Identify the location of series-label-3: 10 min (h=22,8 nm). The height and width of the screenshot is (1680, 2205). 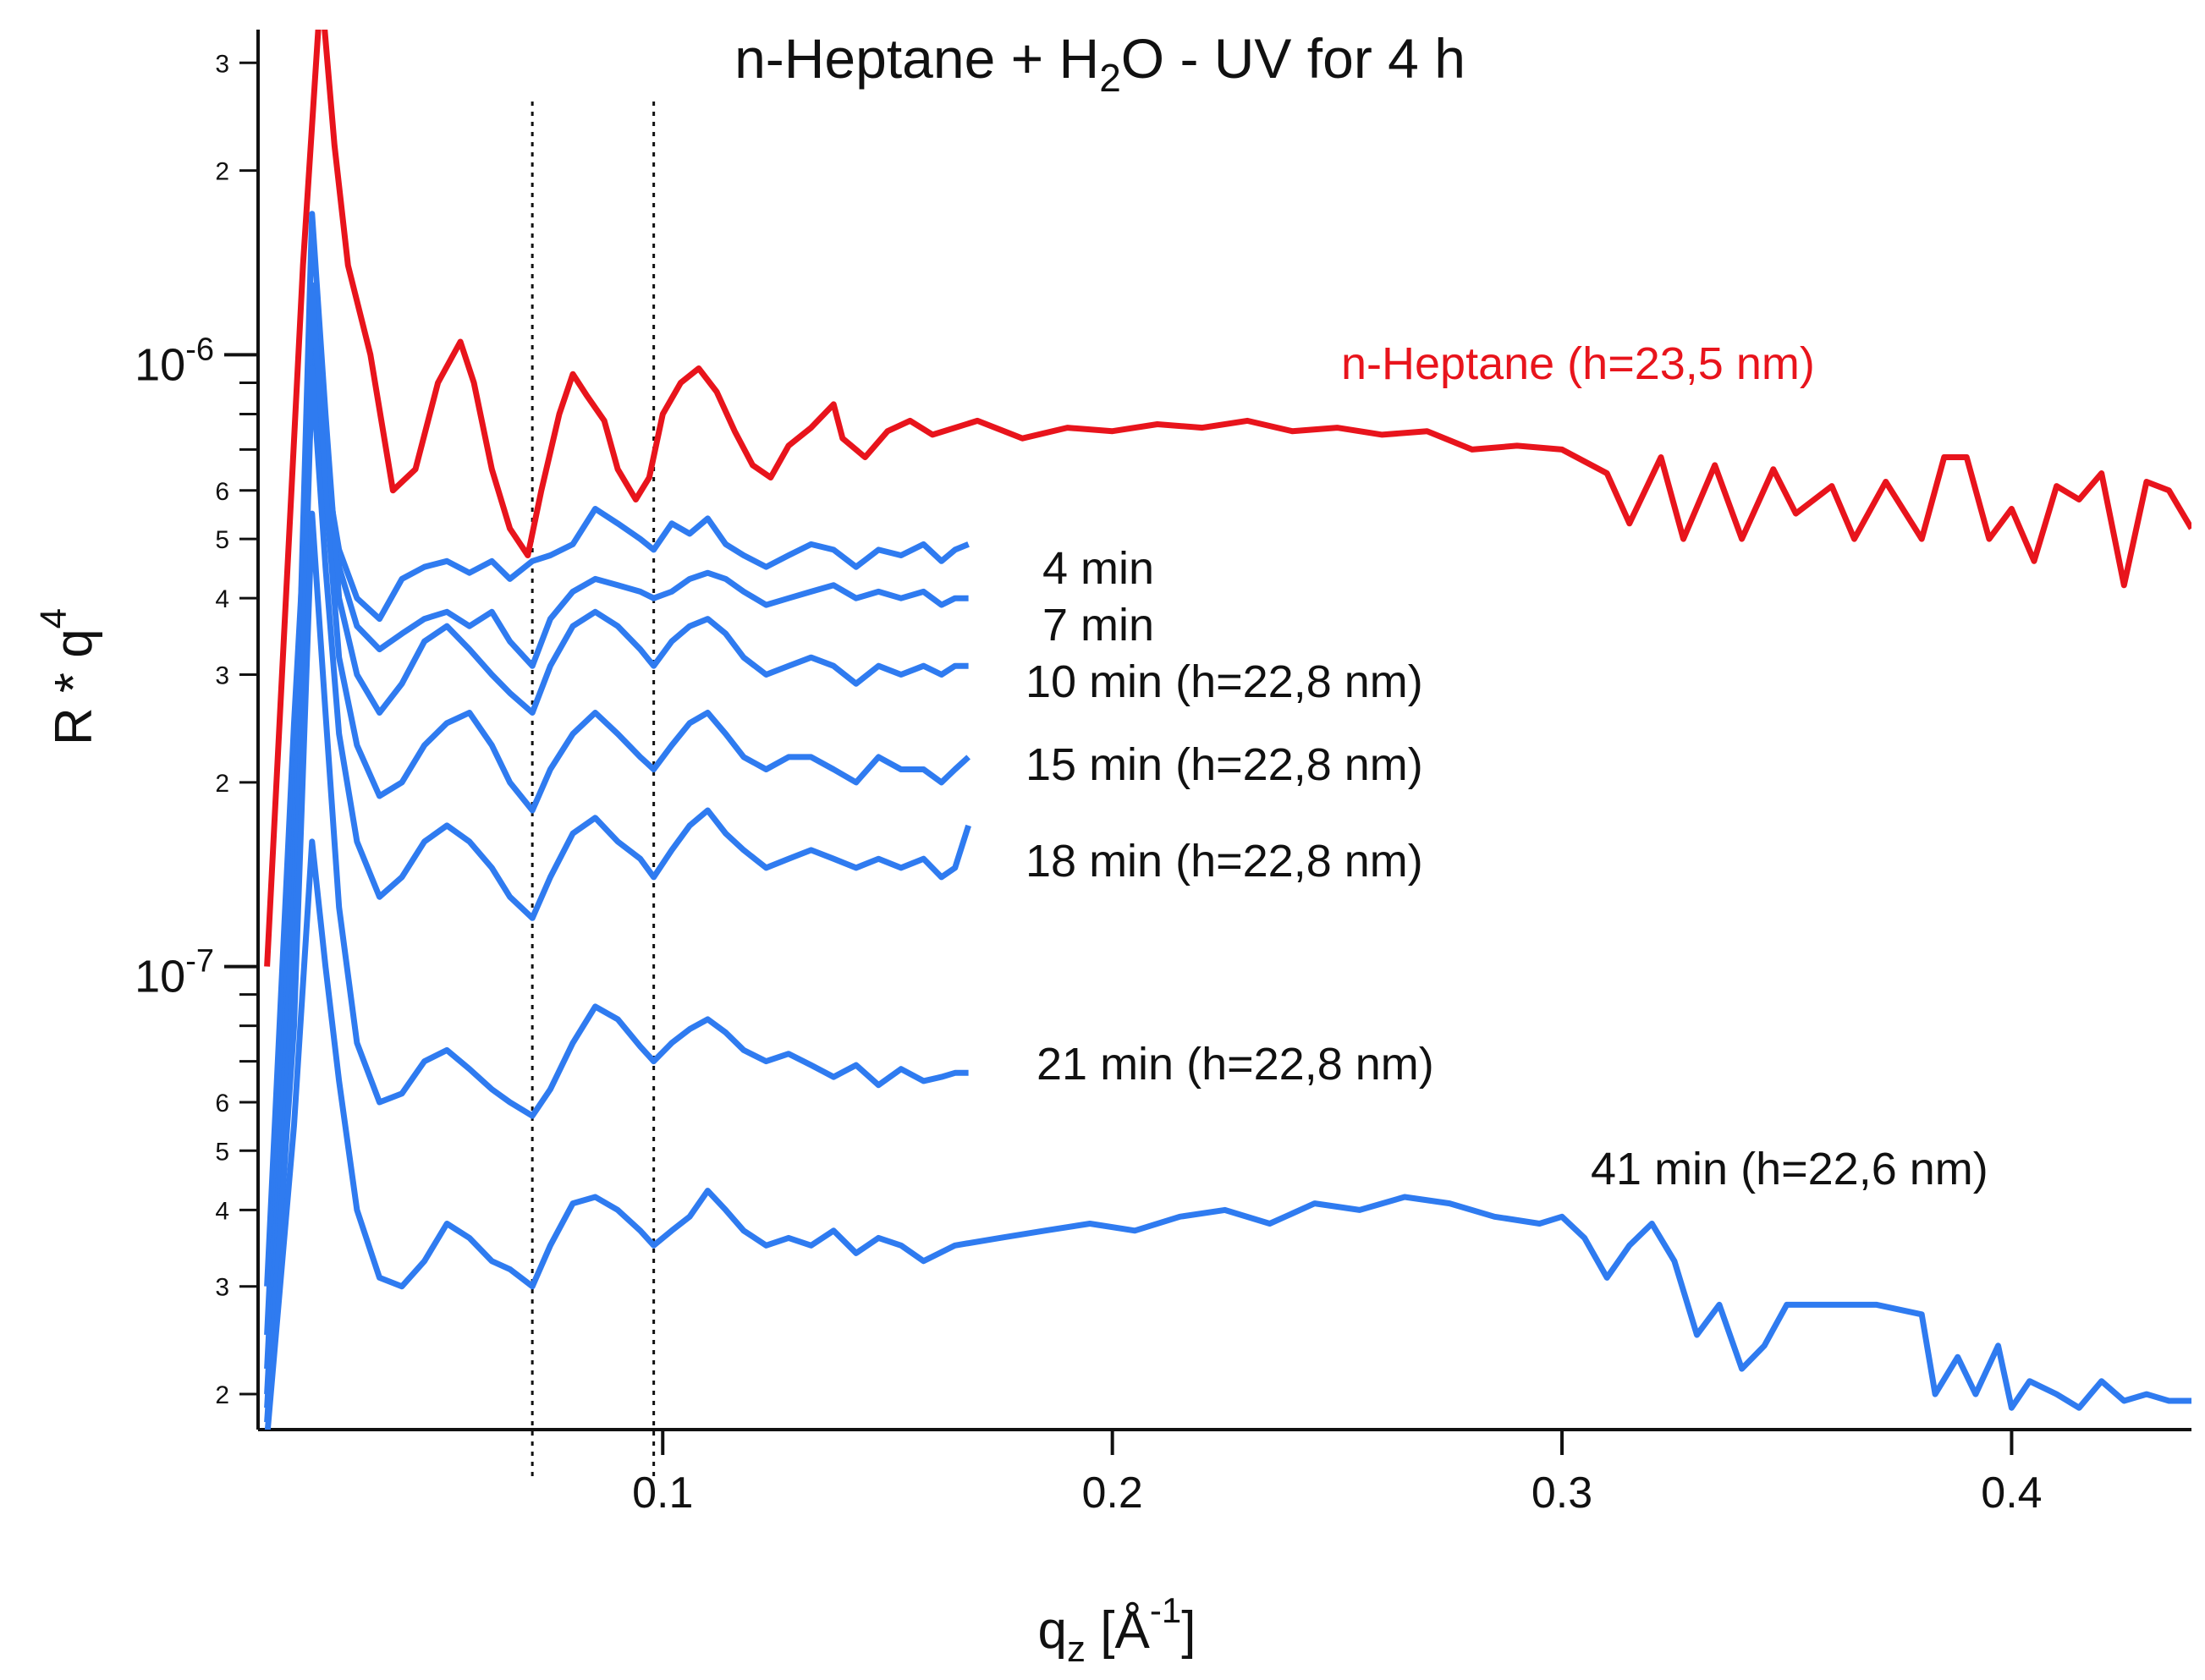
(1225, 681).